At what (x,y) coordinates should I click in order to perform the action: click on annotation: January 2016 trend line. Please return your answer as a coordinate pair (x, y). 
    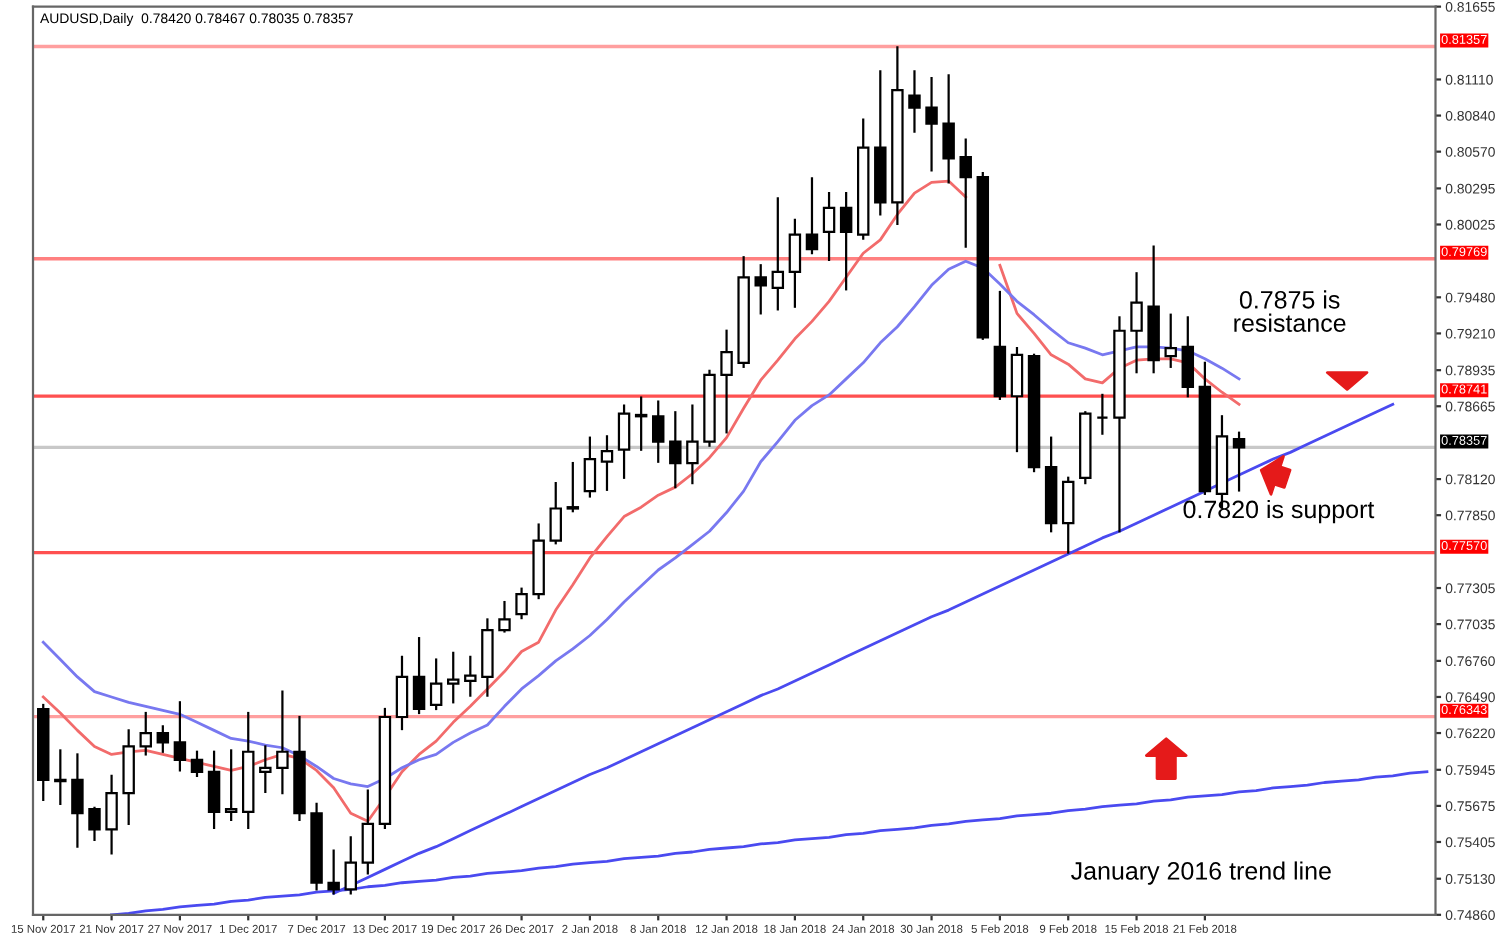
    Looking at the image, I should click on (1201, 873).